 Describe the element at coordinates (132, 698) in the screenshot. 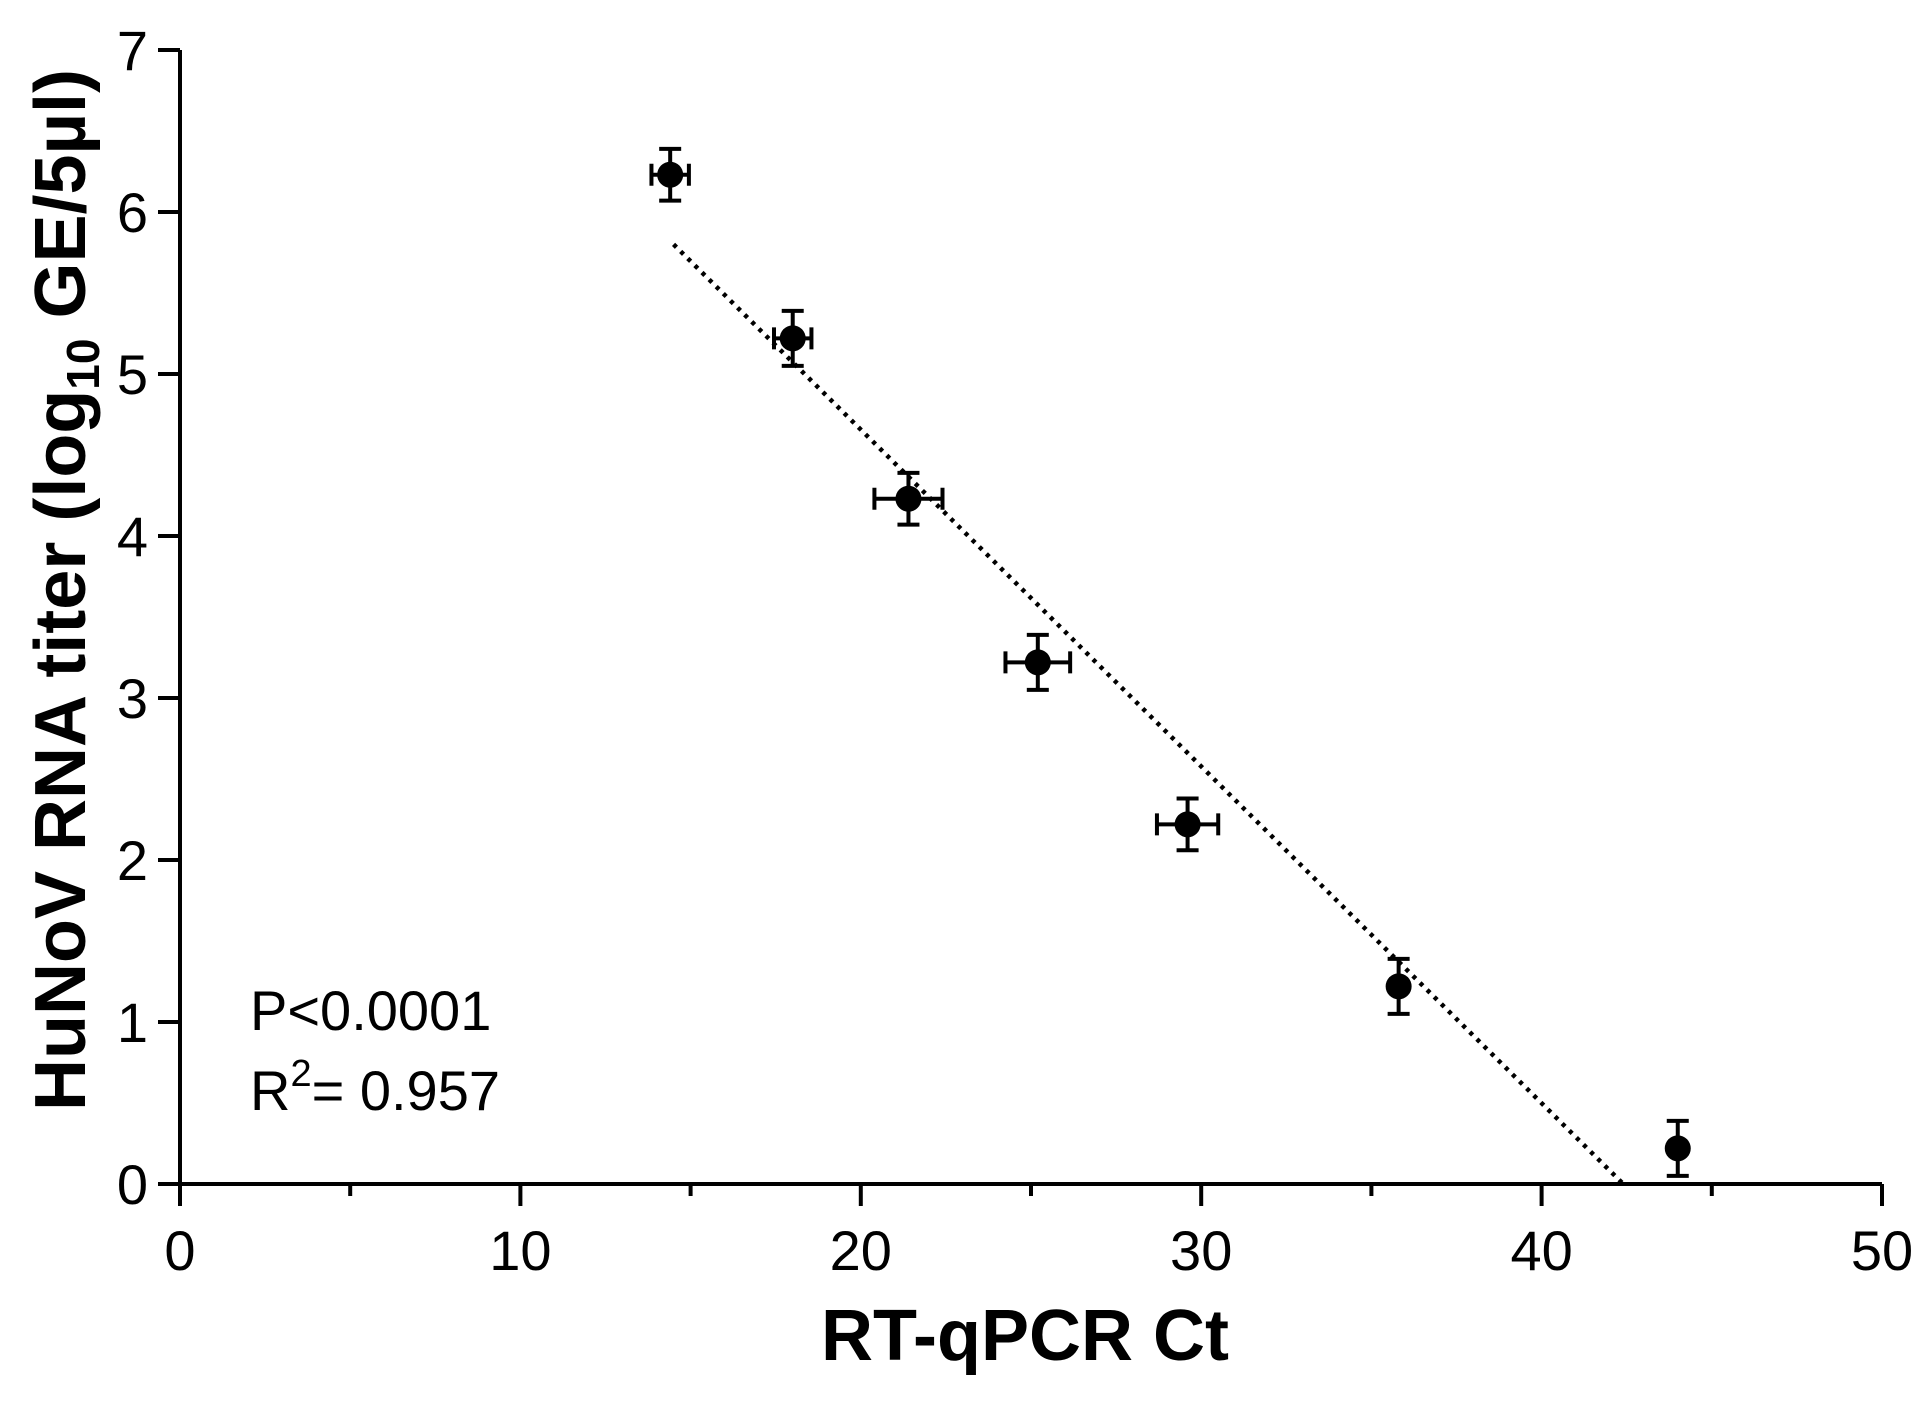

I see `y-tick-label: 3` at that location.